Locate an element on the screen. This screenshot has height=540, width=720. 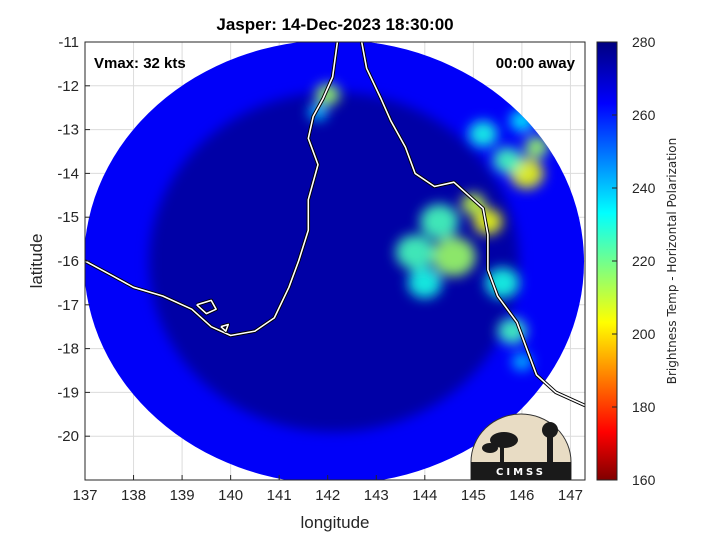
x-tick-label: 145 is located at coordinates (473, 495).